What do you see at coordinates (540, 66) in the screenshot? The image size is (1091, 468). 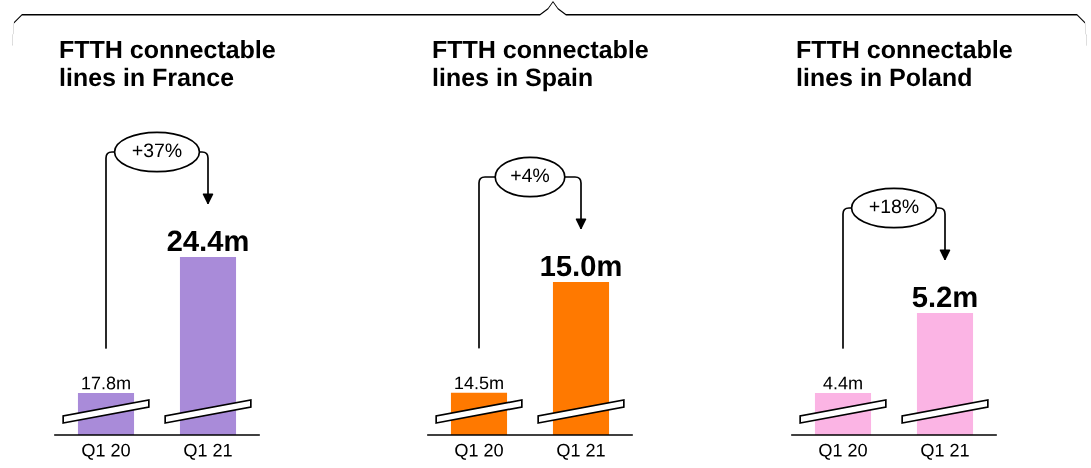 I see `chart-title: FTTH connectable lines in Spain` at bounding box center [540, 66].